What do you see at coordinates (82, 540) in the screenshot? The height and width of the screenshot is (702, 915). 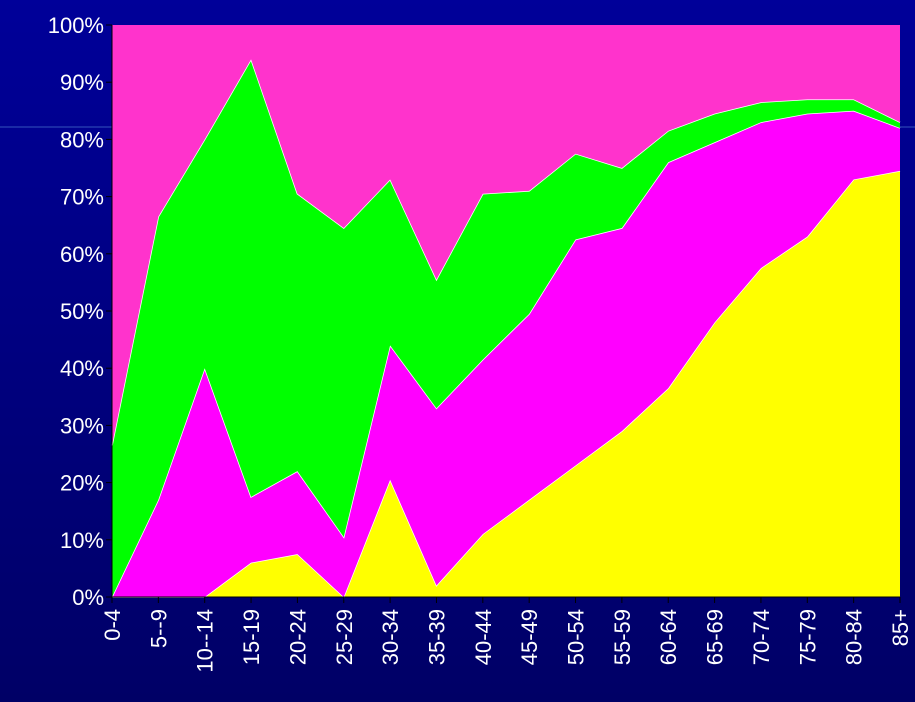 I see `y-tick-label: 10%` at bounding box center [82, 540].